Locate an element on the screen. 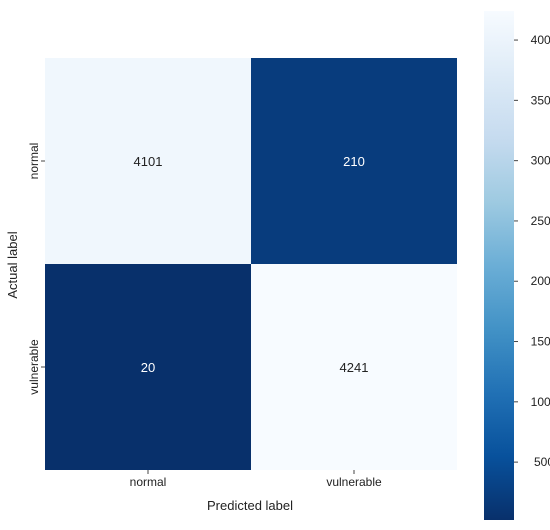  colorbar-tick-label: 3000 is located at coordinates (540, 161).